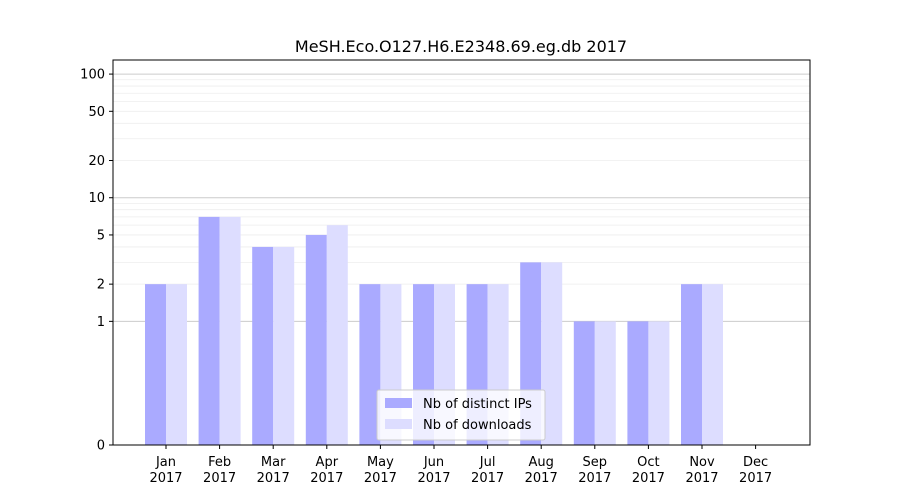 This screenshot has width=900, height=500. Describe the element at coordinates (219, 462) in the screenshot. I see `x-tick-label-month: Feb` at that location.